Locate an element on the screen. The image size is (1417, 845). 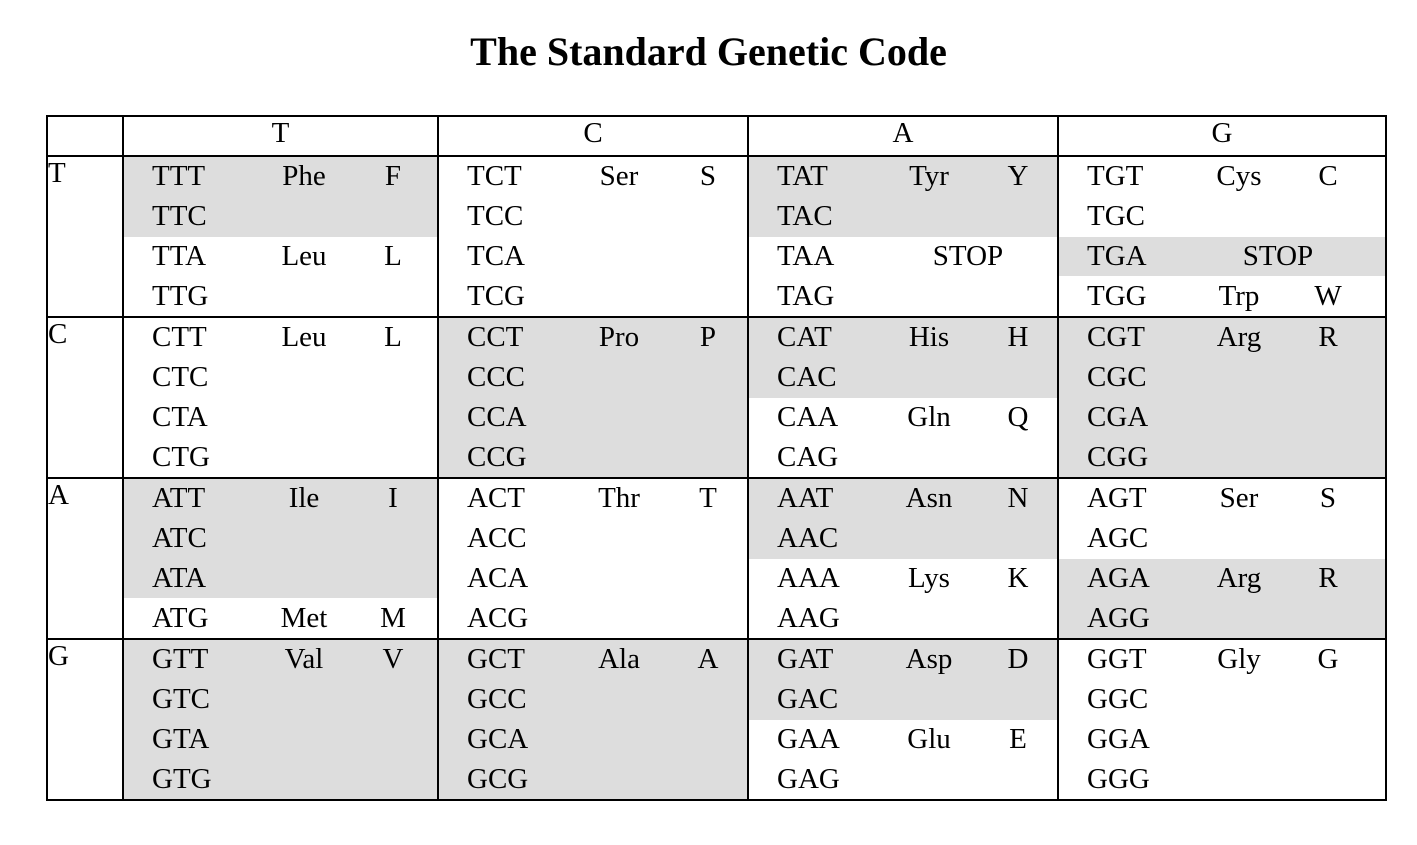
codon-entry: CCT Pro P is located at coordinates (593, 338).